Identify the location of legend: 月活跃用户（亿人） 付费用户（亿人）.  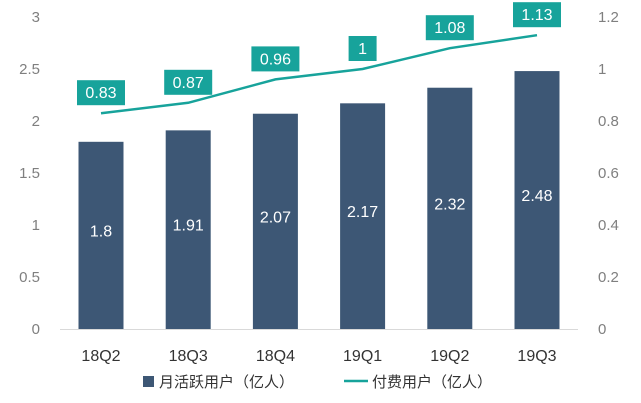
(317, 382).